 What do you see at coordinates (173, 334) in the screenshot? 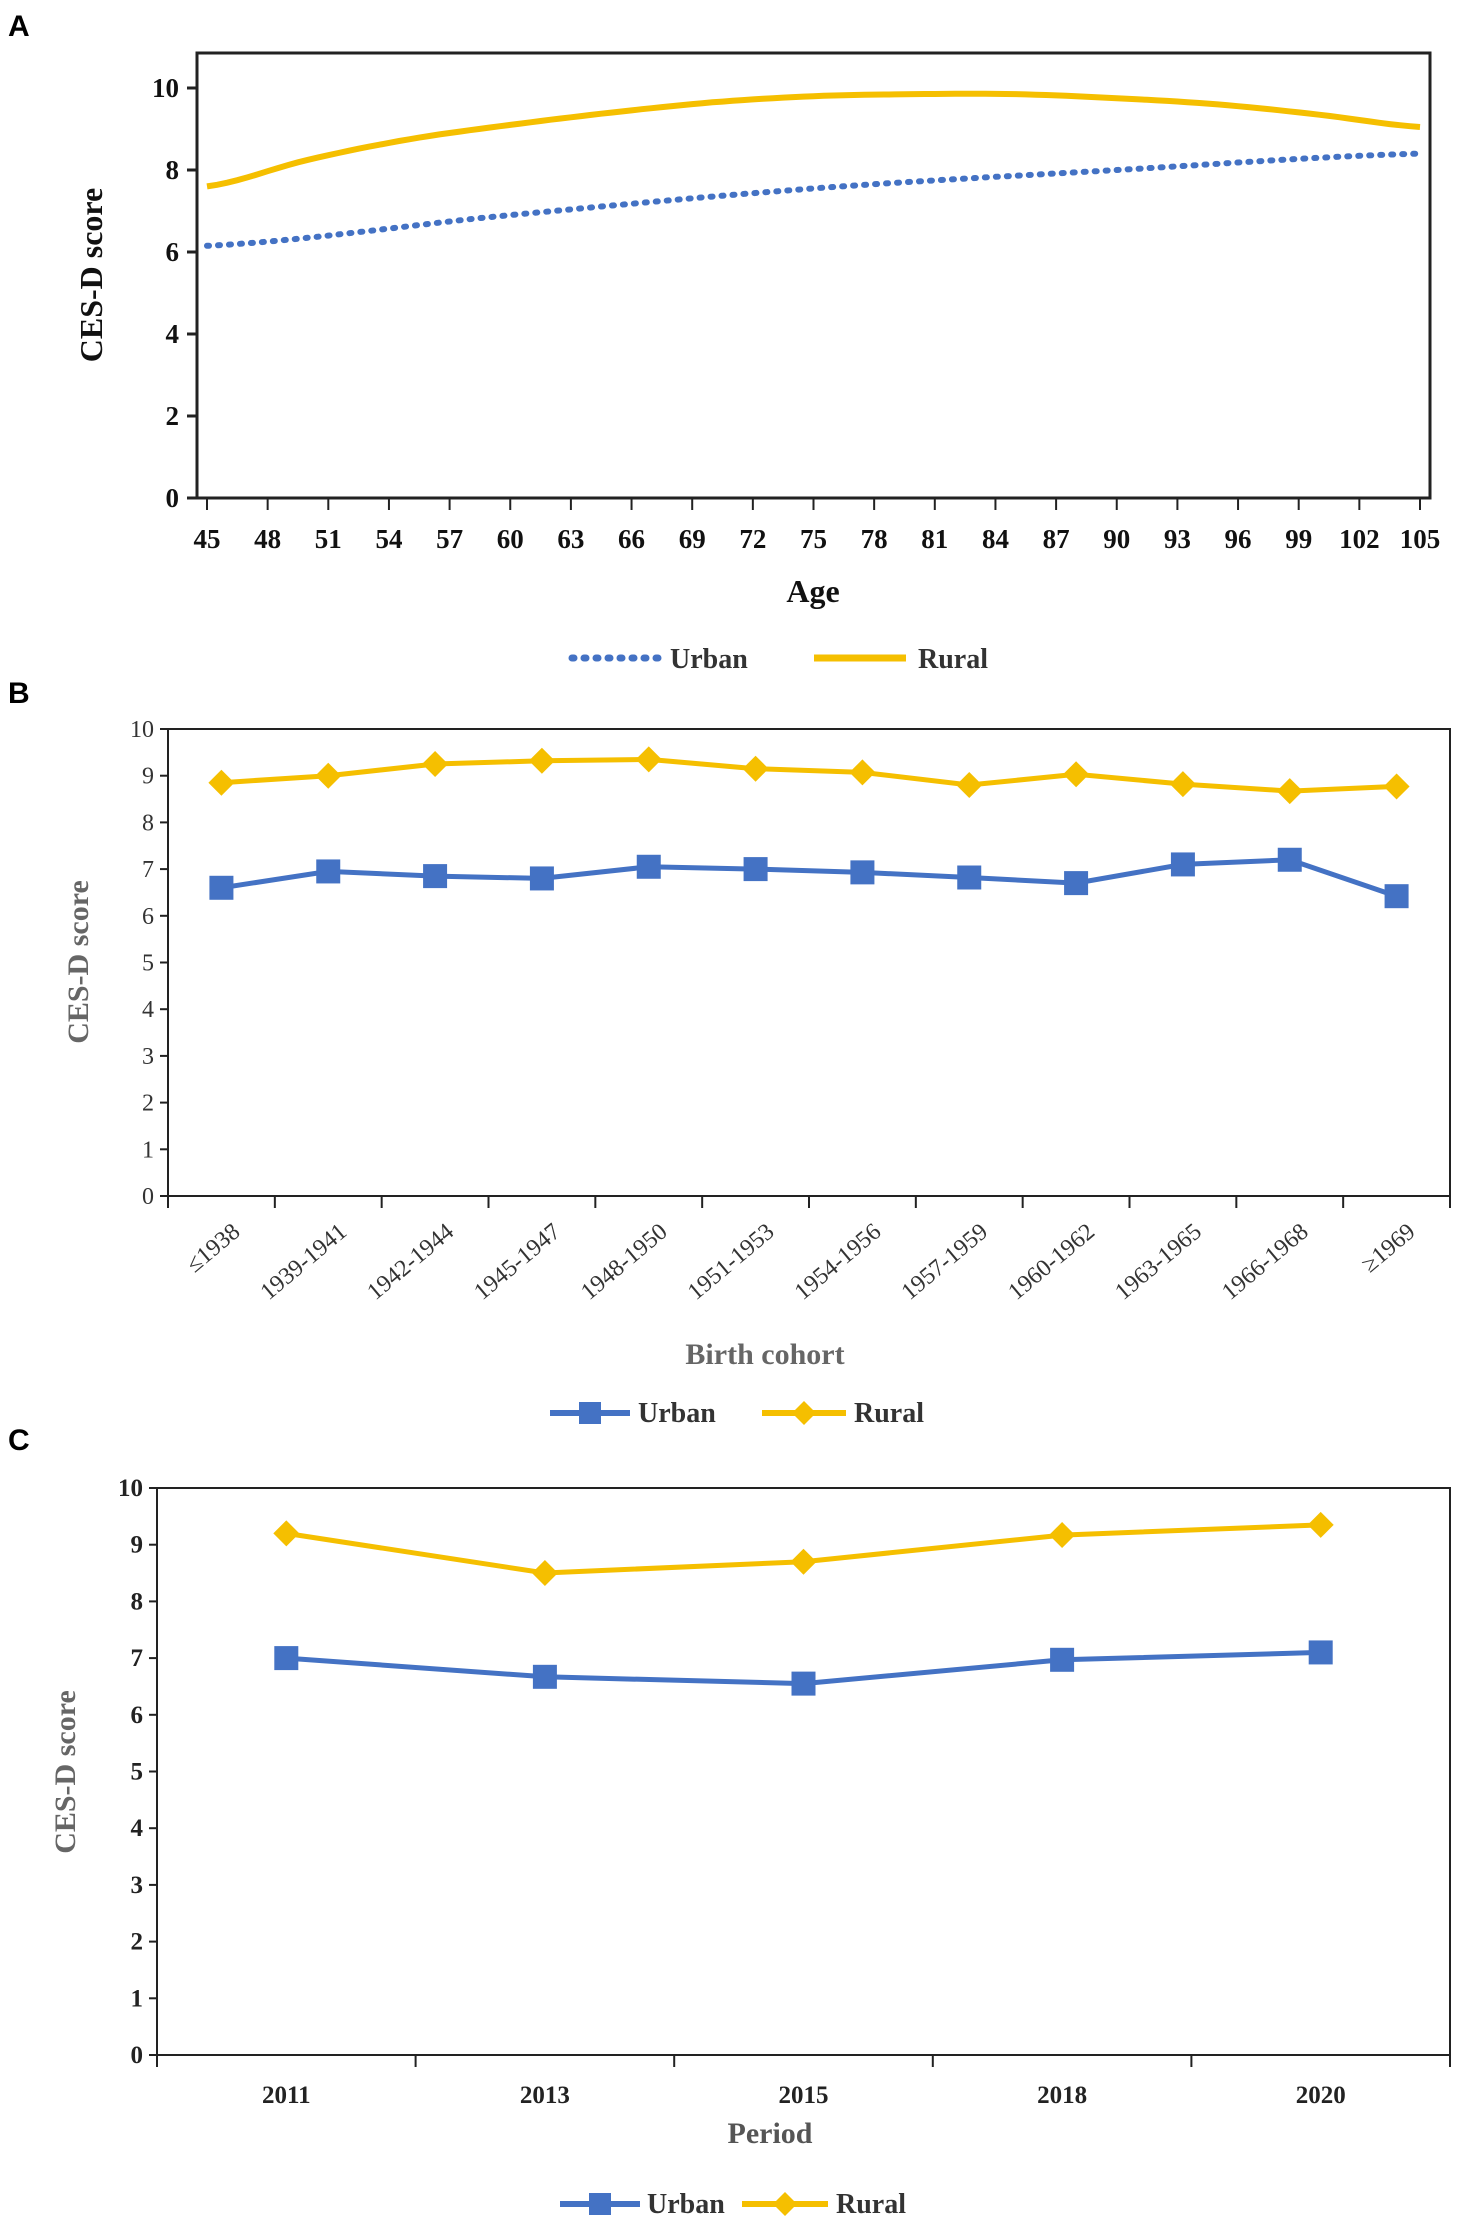
I see `panel-a-y-tick-label: 4` at bounding box center [173, 334].